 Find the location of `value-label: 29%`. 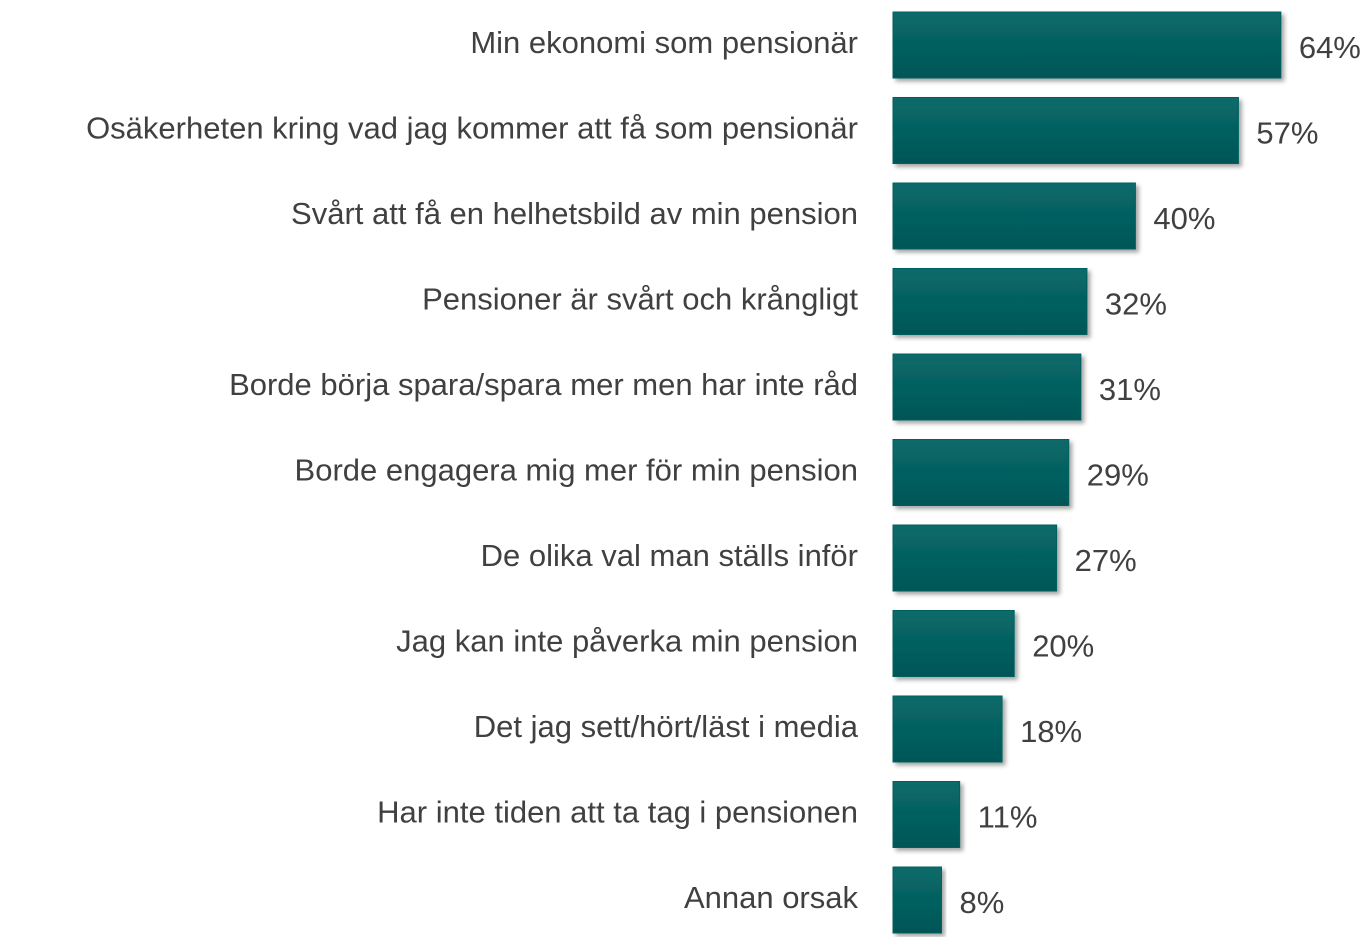

value-label: 29% is located at coordinates (1118, 475).